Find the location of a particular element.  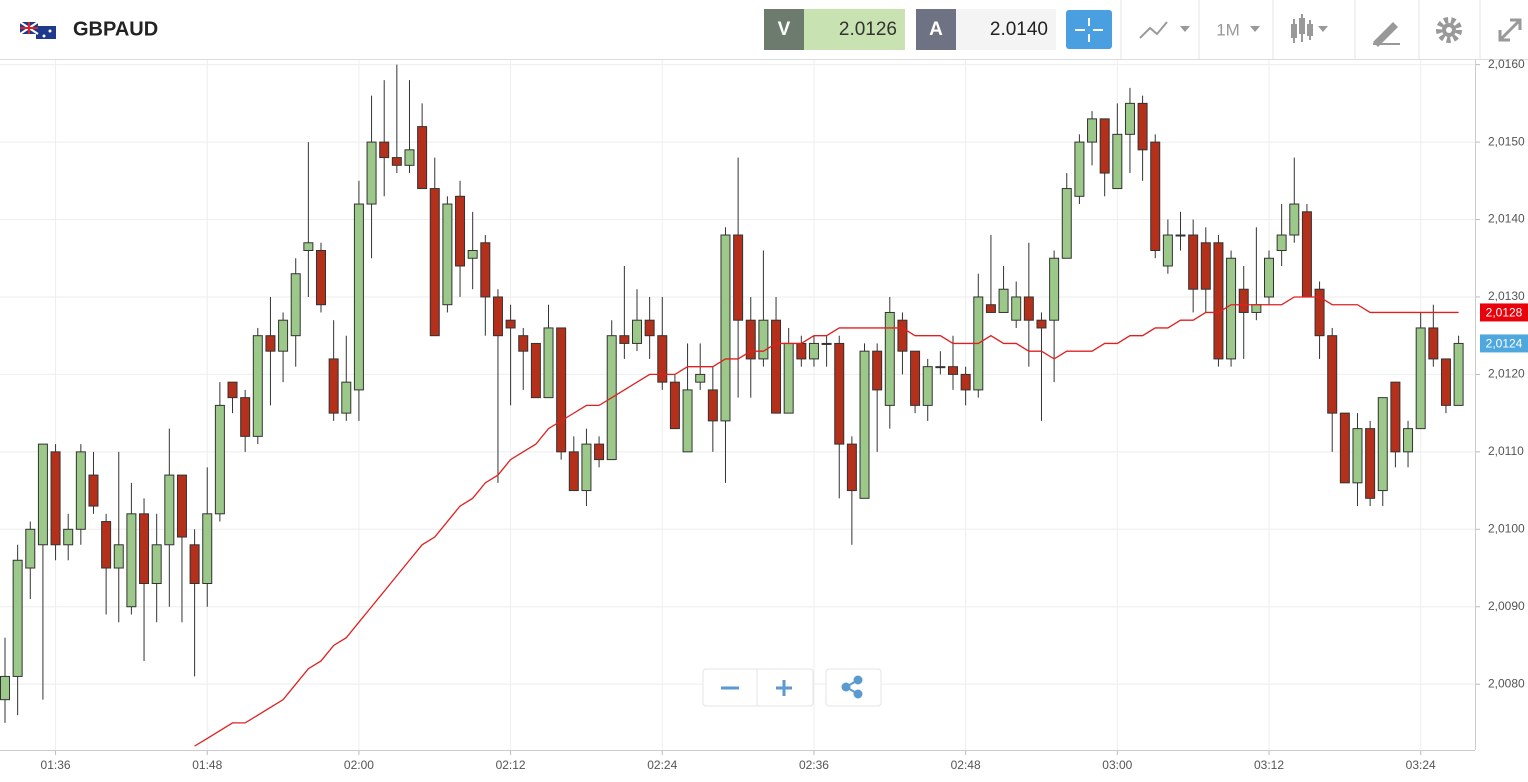

sell-price-box is located at coordinates (854, 29).